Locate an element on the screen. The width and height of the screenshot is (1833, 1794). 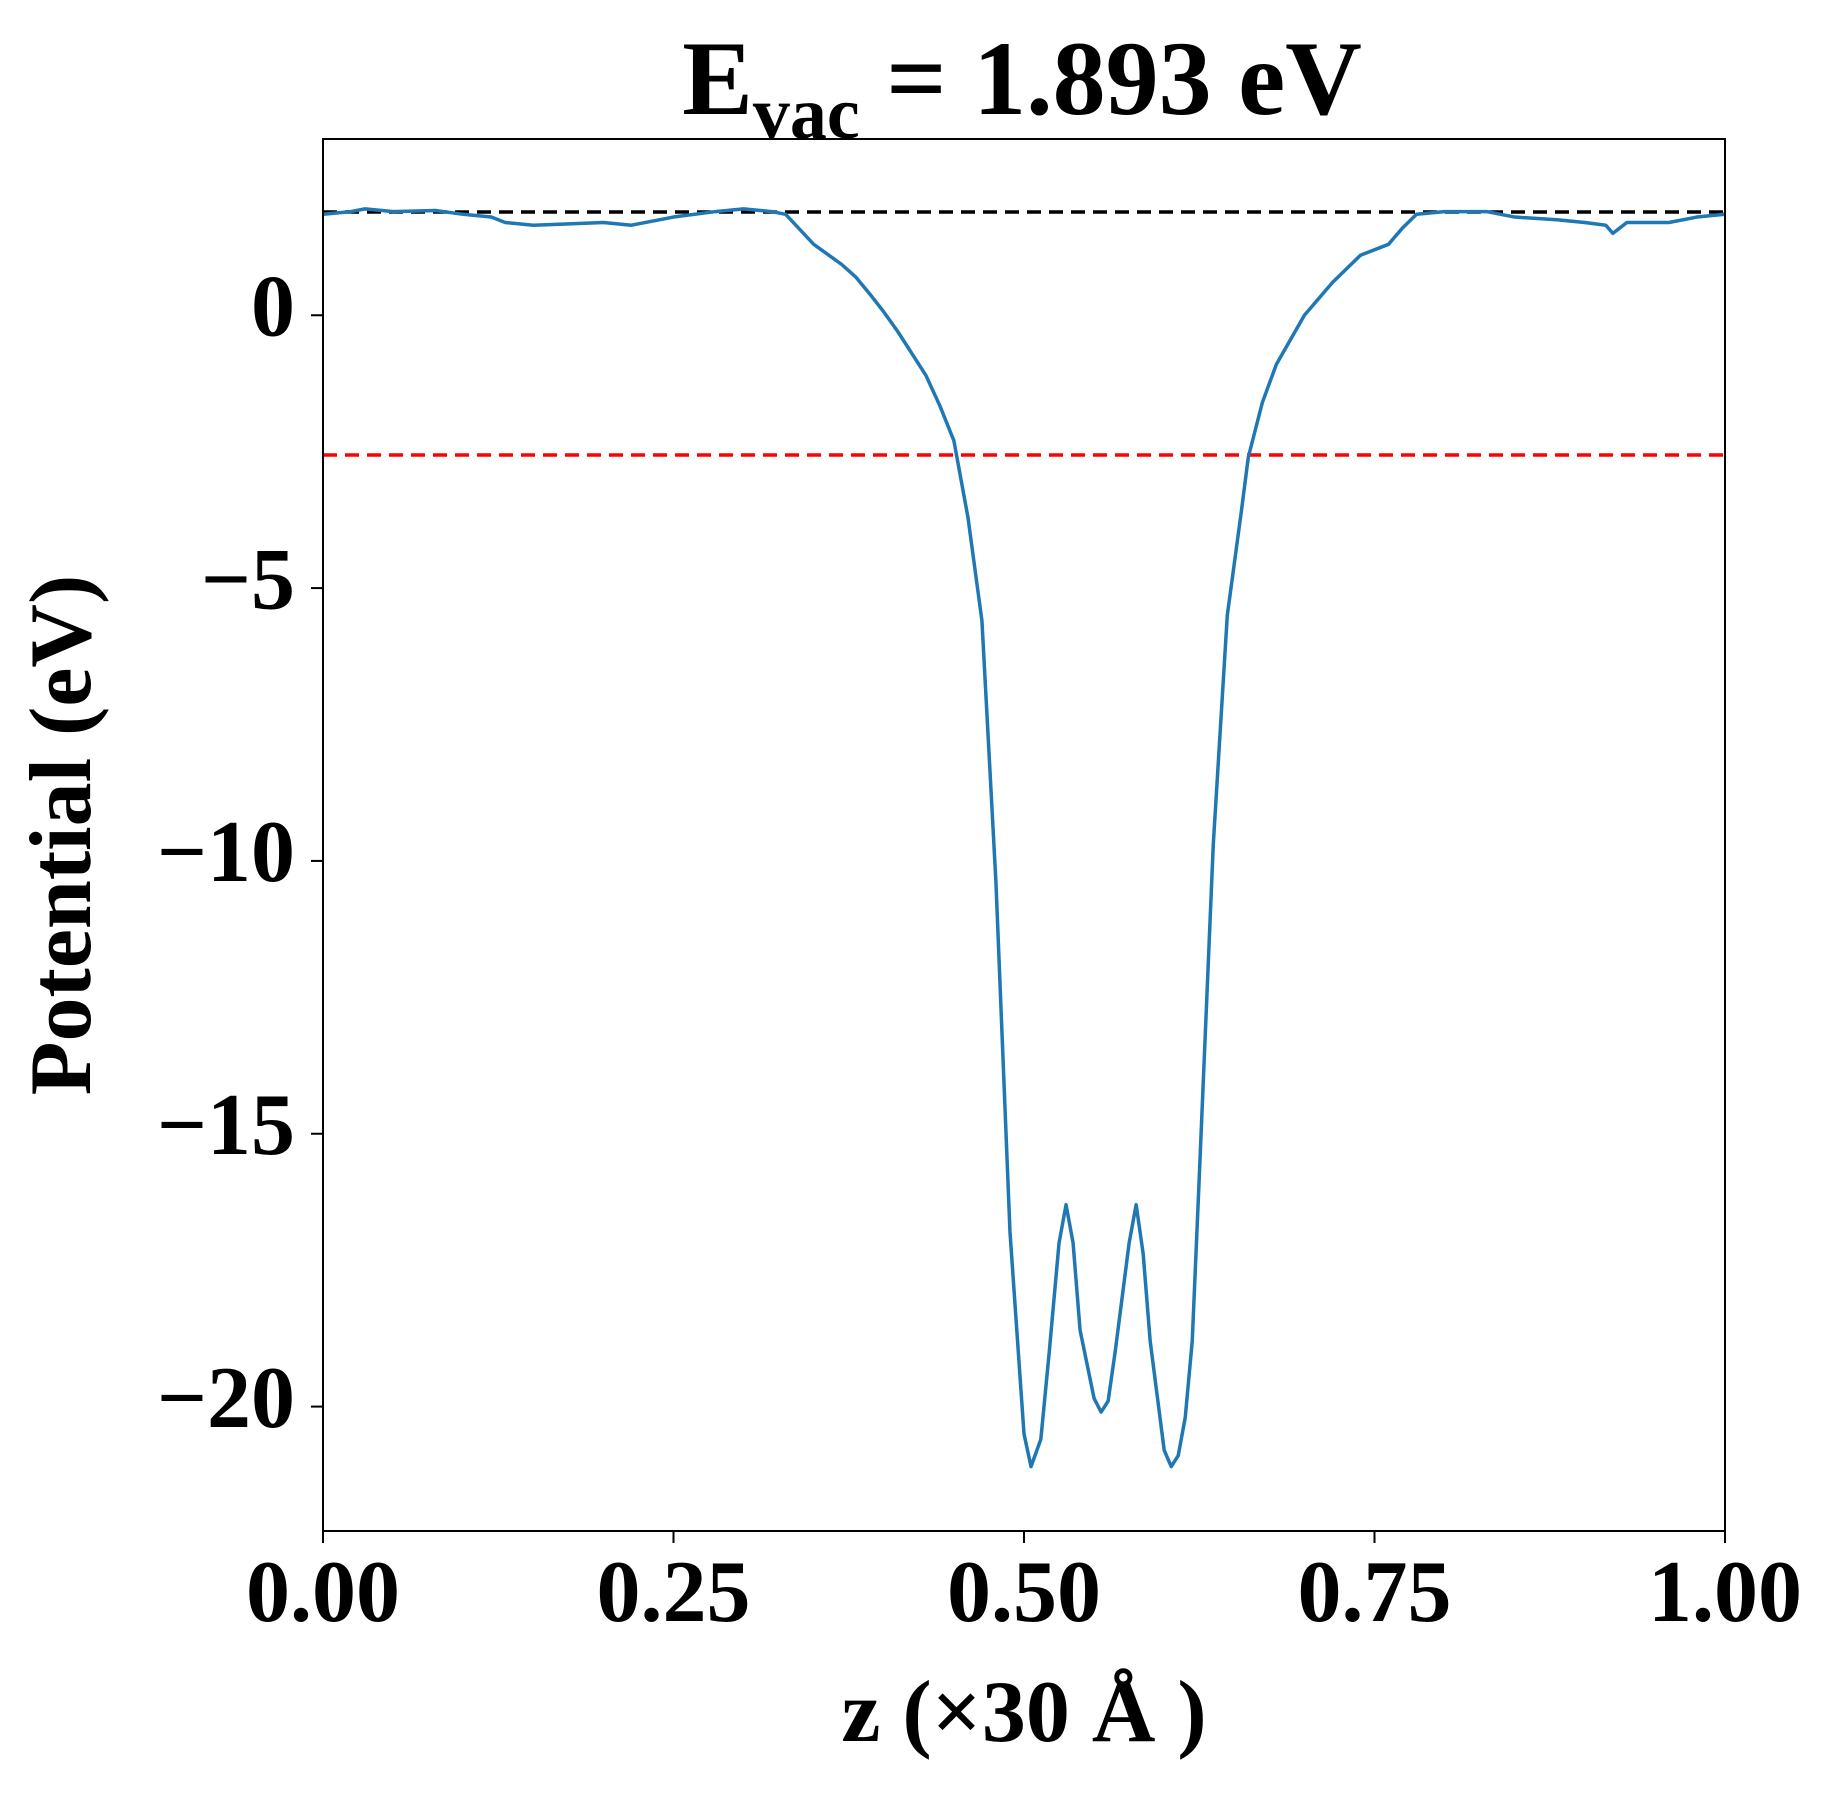
x-tick-label: 0.25 is located at coordinates (674, 1592).